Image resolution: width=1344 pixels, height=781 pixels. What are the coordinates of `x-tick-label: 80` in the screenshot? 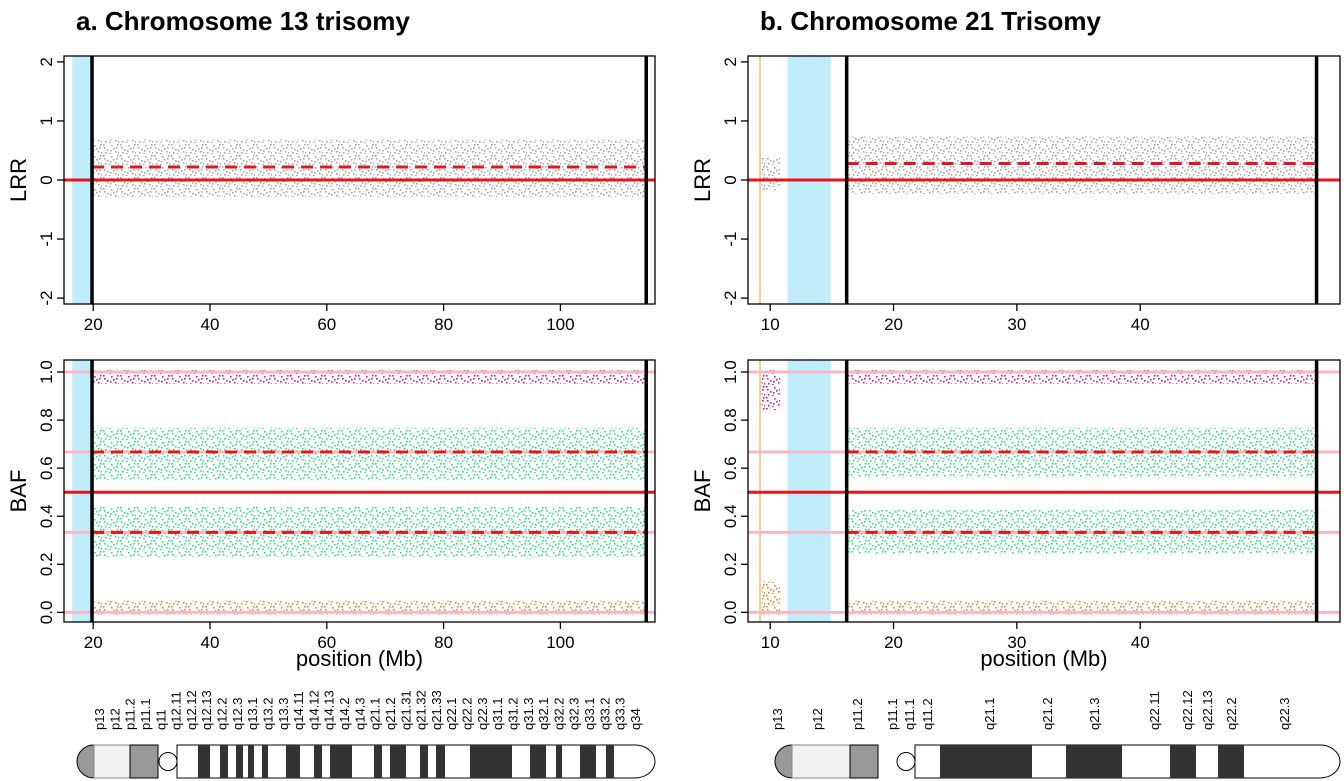 It's located at (443, 324).